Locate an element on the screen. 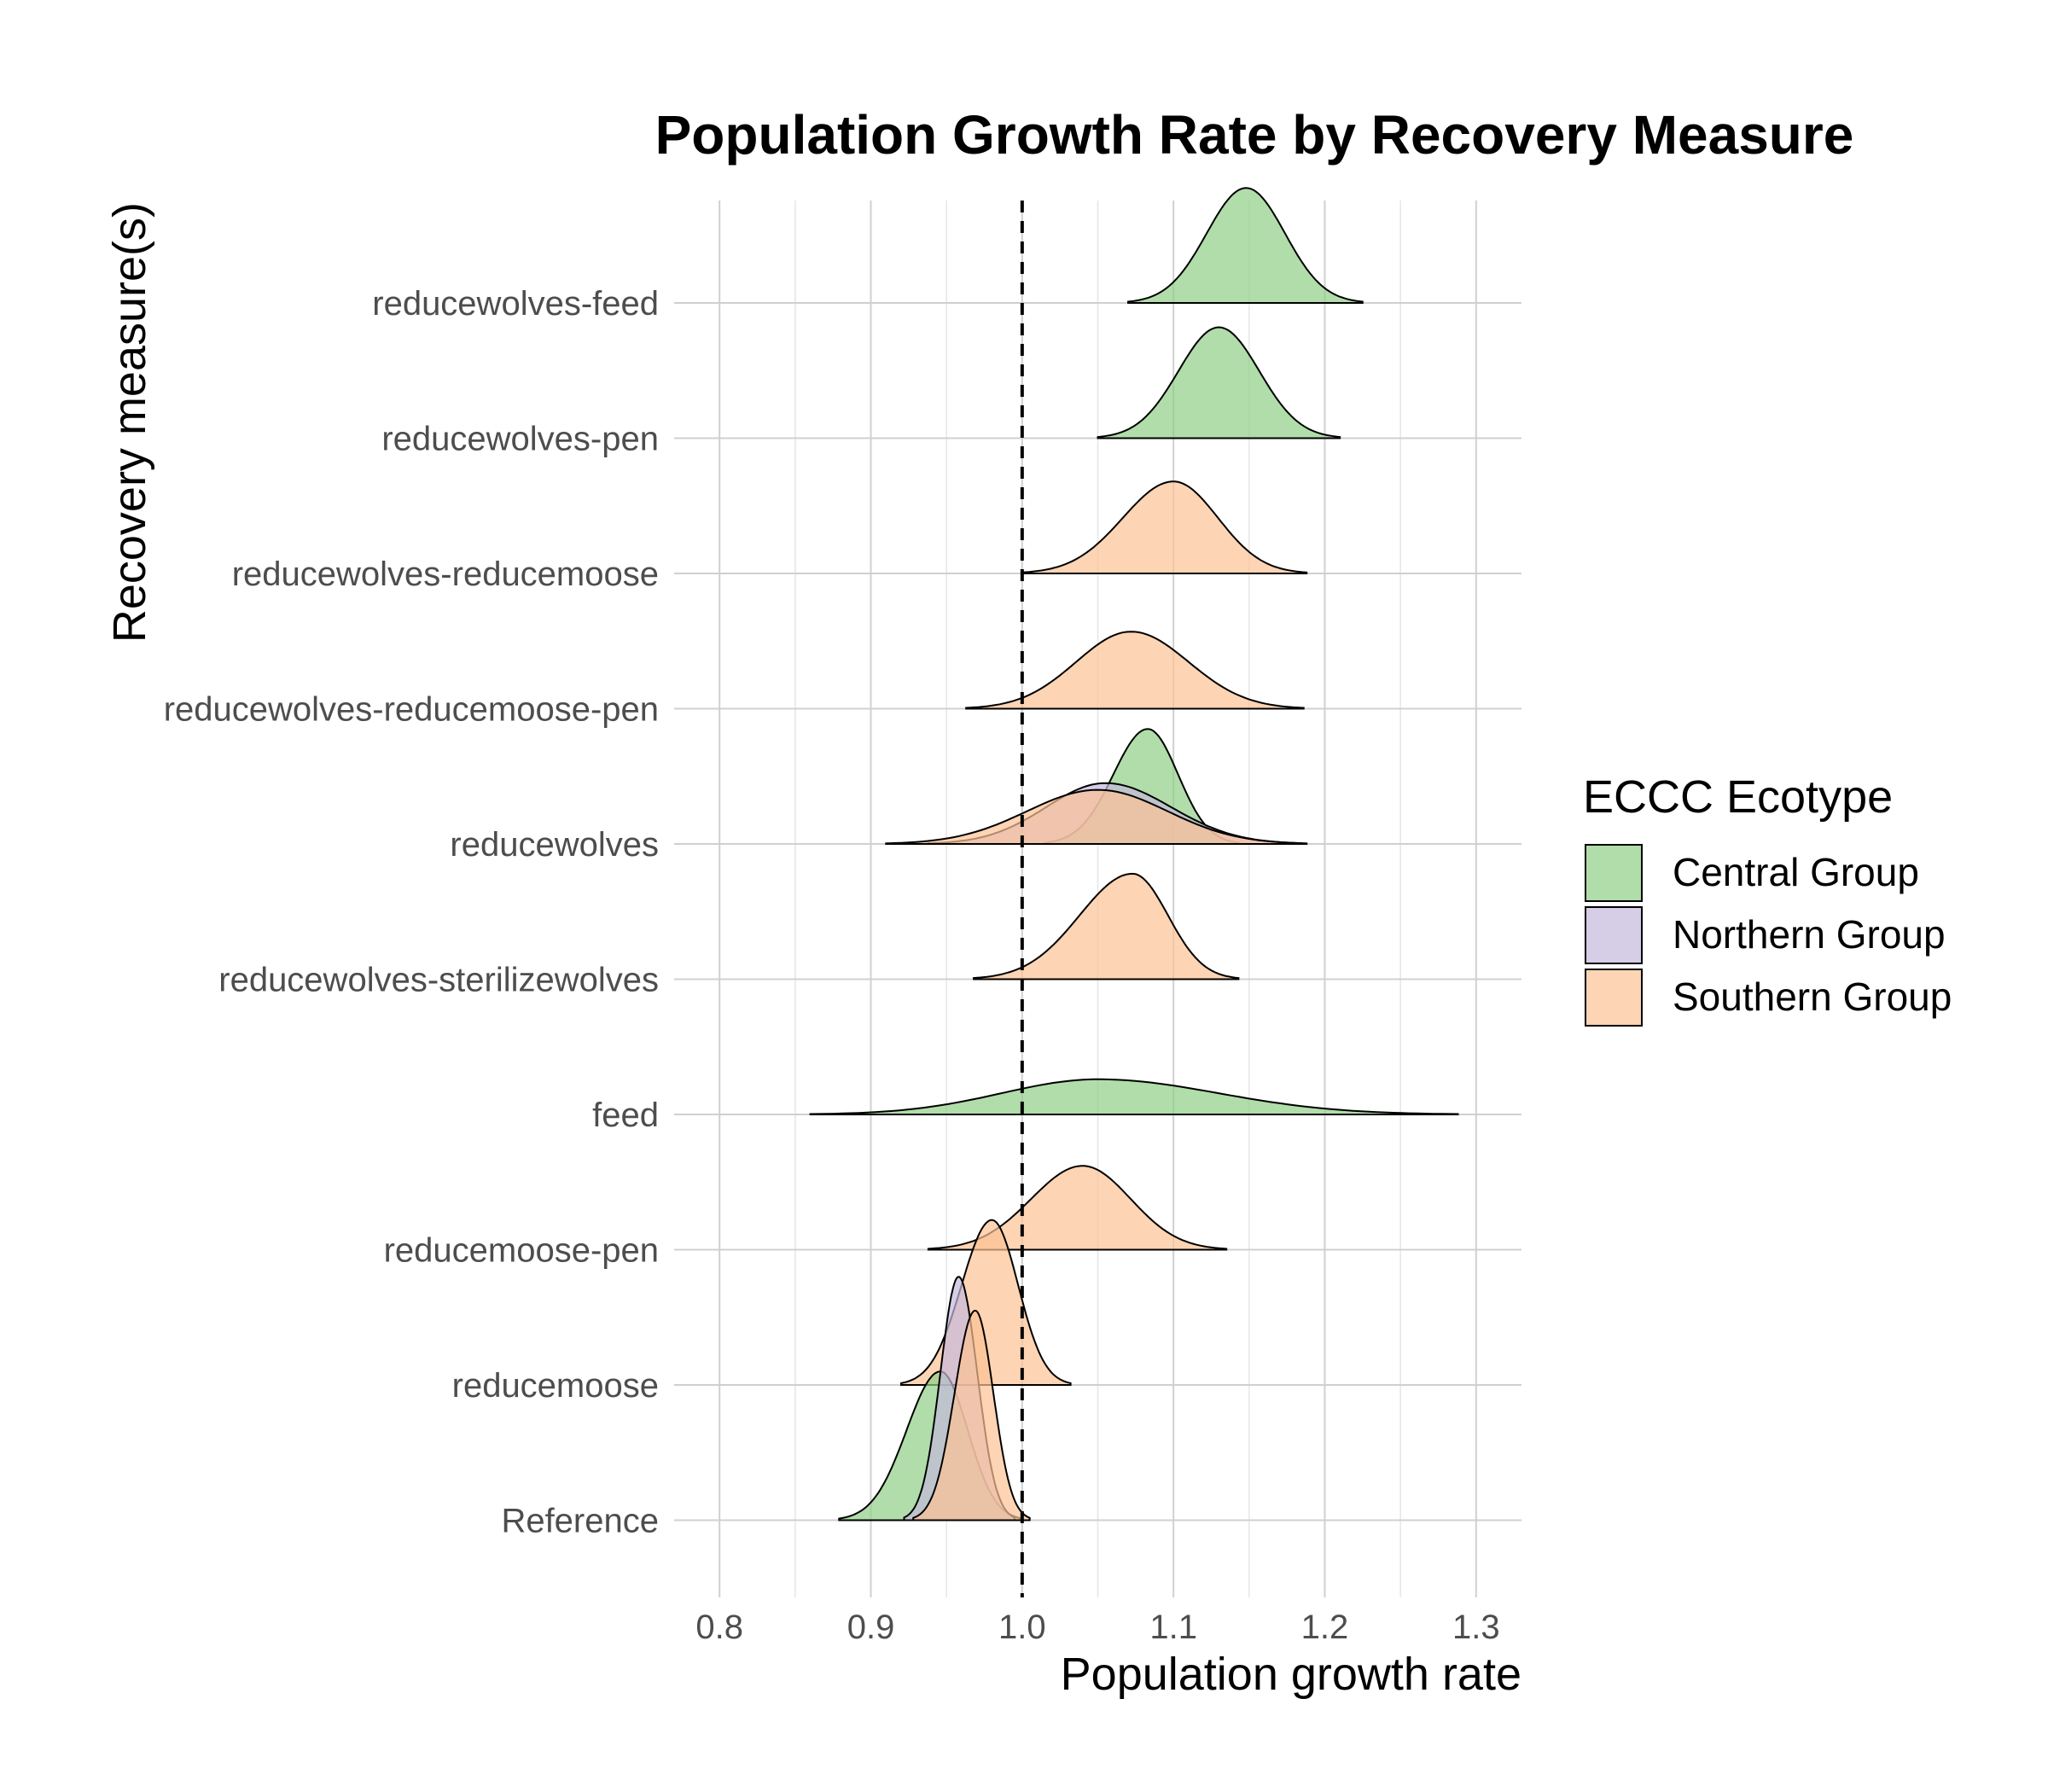  legend-swatch-southern-group is located at coordinates (1614, 998).